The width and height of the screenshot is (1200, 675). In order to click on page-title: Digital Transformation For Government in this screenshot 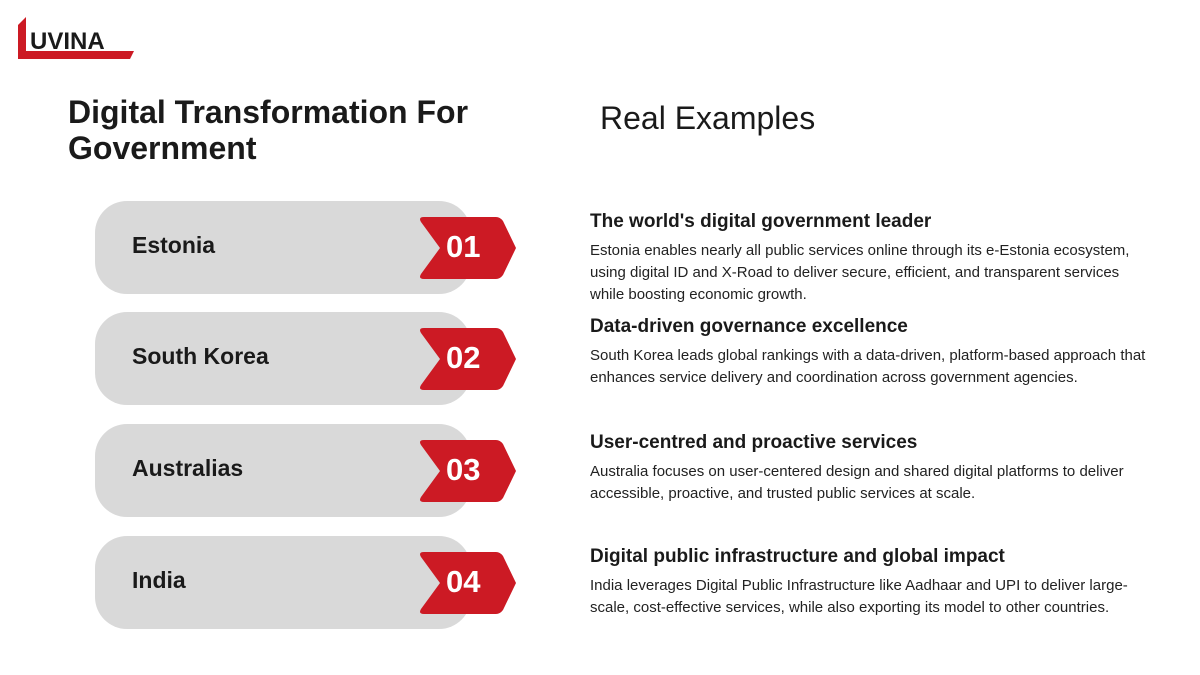, I will do `click(268, 130)`.